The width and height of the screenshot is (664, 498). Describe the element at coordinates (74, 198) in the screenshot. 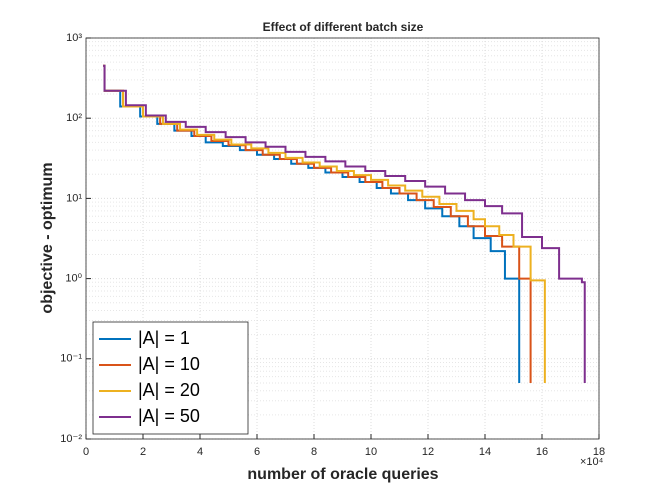

I see `y-tick-label: 10¹` at that location.